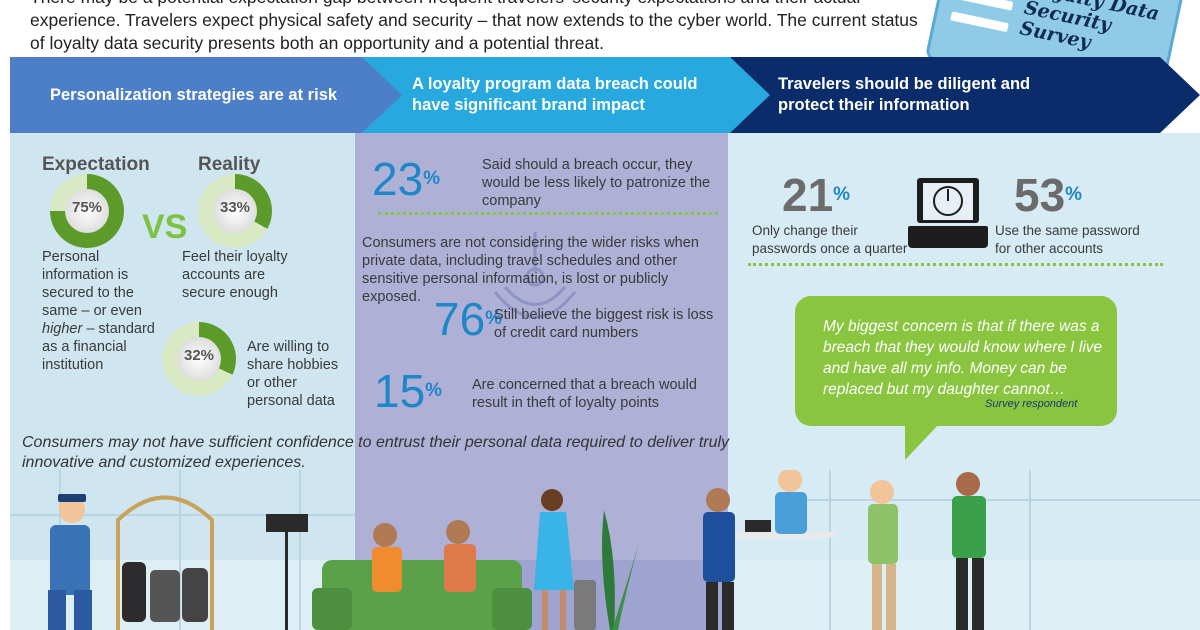 This screenshot has height=630, width=1200. What do you see at coordinates (235, 207) in the screenshot?
I see `donut-label: 33%` at bounding box center [235, 207].